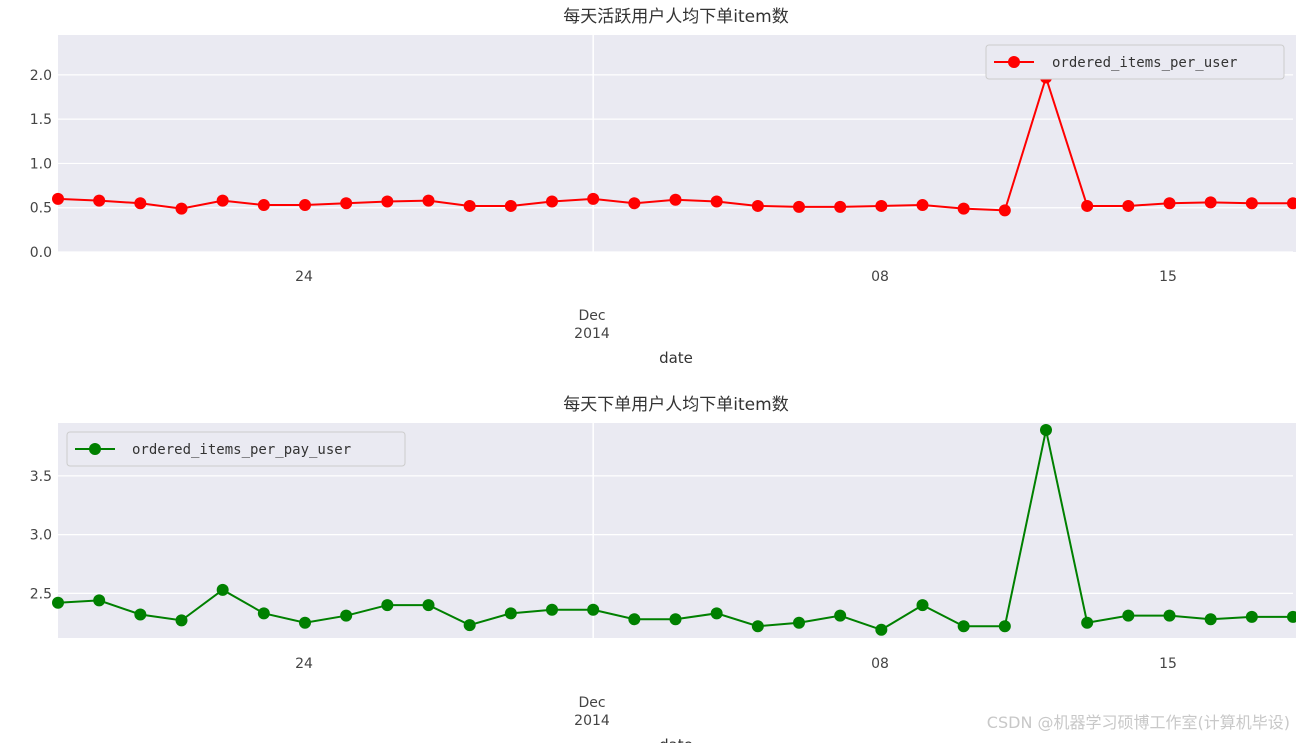 The image size is (1296, 743). Describe the element at coordinates (1168, 664) in the screenshot. I see `chart-bottom-xtick-15: 15` at that location.